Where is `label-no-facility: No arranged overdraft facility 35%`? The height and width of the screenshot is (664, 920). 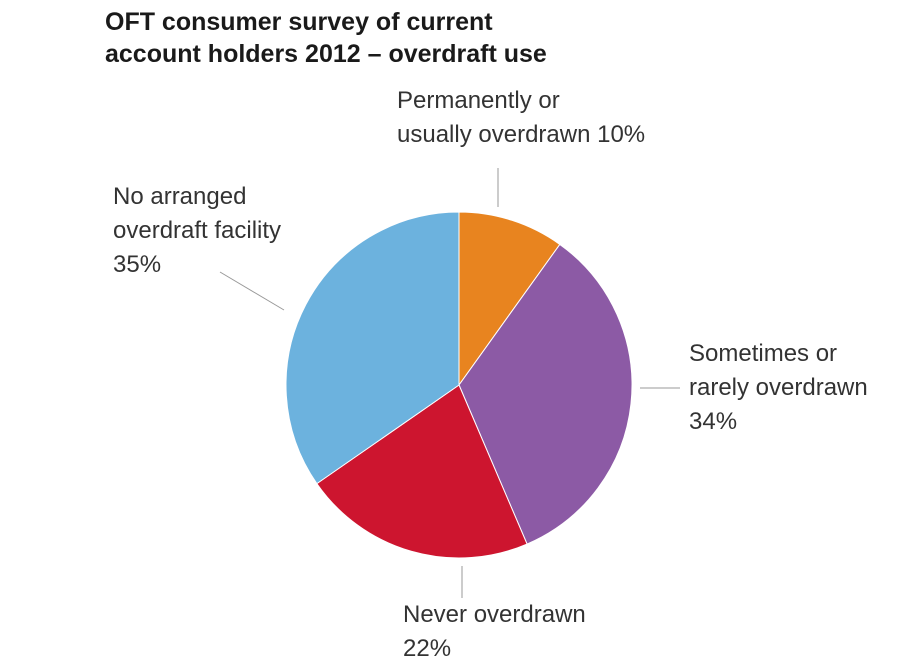 label-no-facility: No arranged overdraft facility 35% is located at coordinates (197, 231).